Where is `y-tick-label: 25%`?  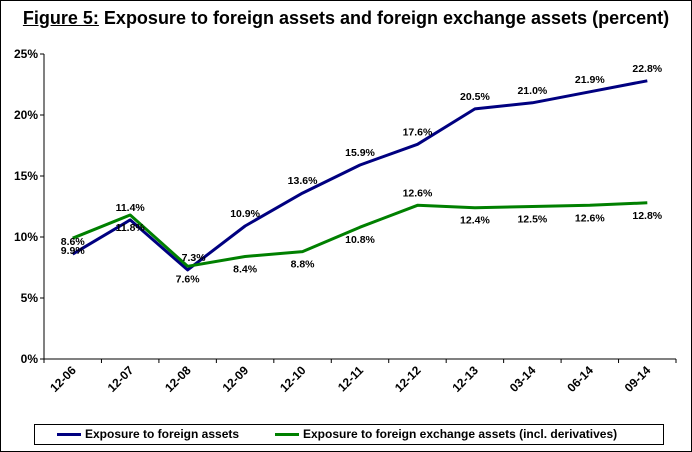
y-tick-label: 25% is located at coordinates (26, 54).